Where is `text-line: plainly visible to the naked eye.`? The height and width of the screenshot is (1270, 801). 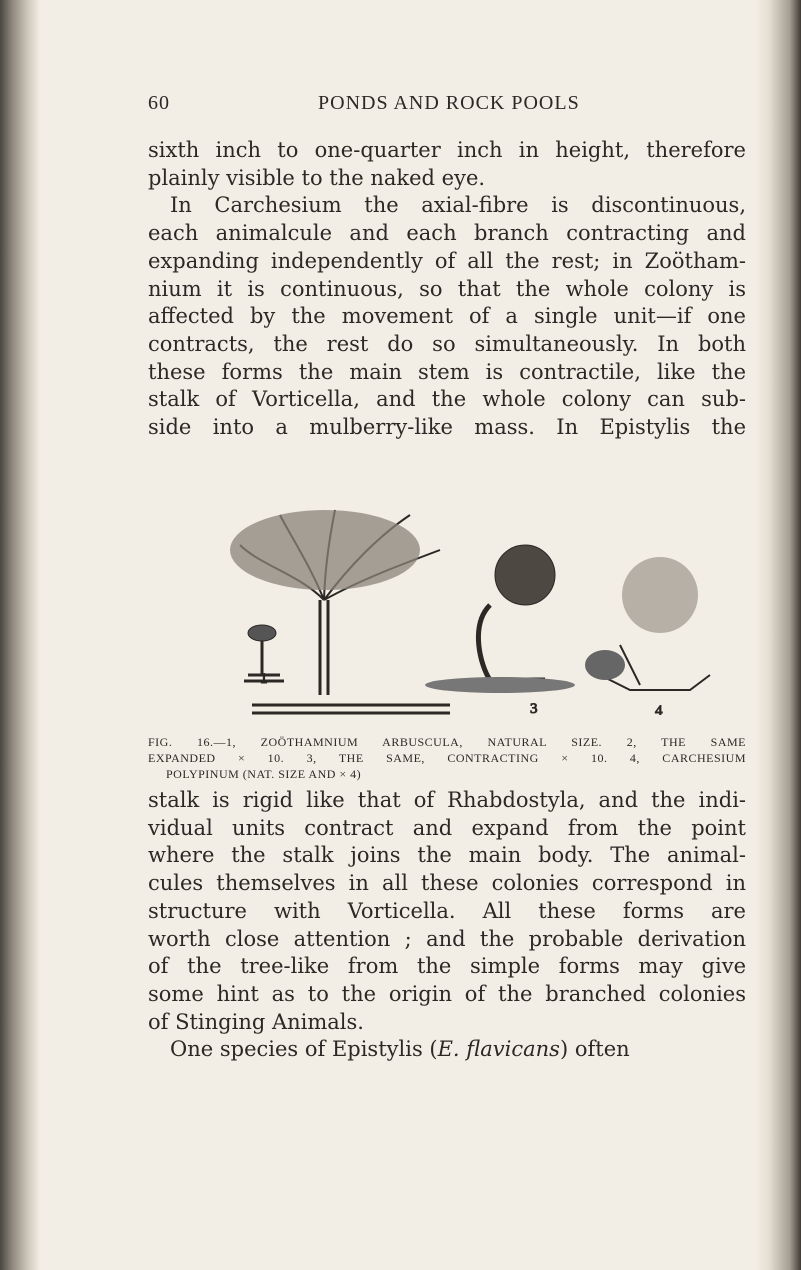 text-line: plainly visible to the naked eye. is located at coordinates (317, 177).